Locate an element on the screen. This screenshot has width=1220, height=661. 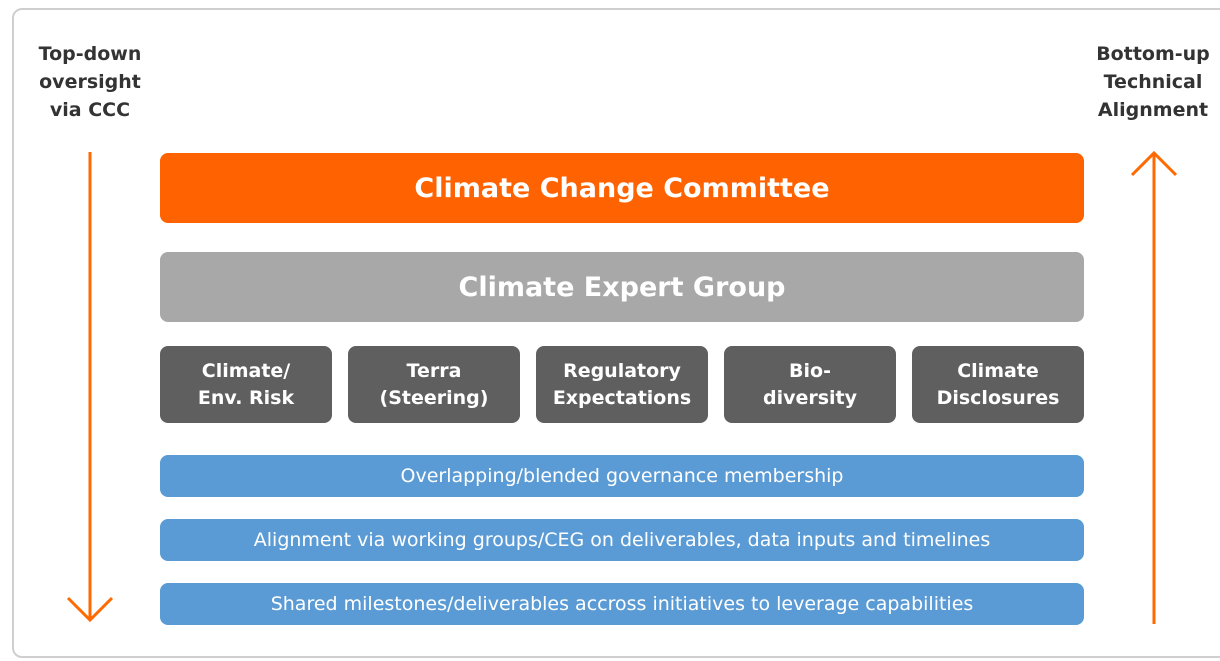
expert-group: Climate Expert Group is located at coordinates (622, 287).